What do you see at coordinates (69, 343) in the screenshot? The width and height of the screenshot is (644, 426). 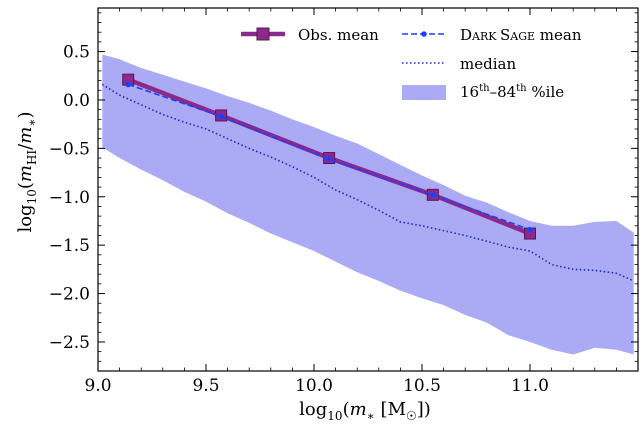 I see `y-tick-label: −2.5` at bounding box center [69, 343].